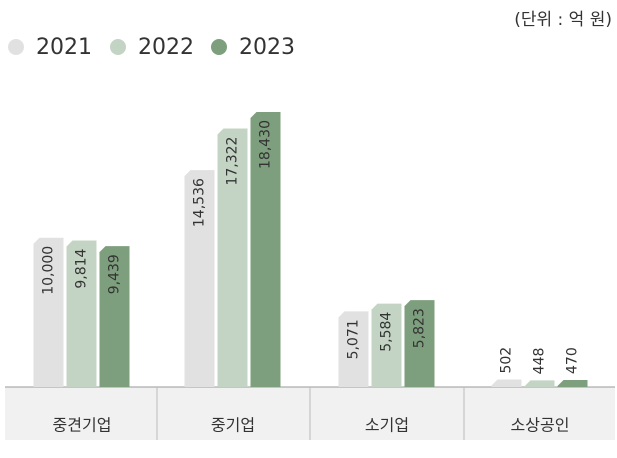 The width and height of the screenshot is (617, 458). Describe the element at coordinates (82, 268) in the screenshot. I see `value-label: 9,814` at that location.